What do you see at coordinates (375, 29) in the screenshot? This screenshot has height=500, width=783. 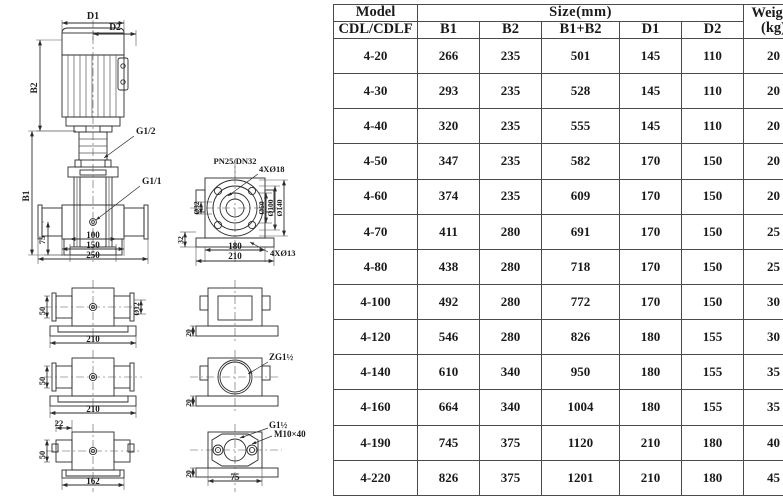 I see `header-model-sub: CDL/CDLF` at bounding box center [375, 29].